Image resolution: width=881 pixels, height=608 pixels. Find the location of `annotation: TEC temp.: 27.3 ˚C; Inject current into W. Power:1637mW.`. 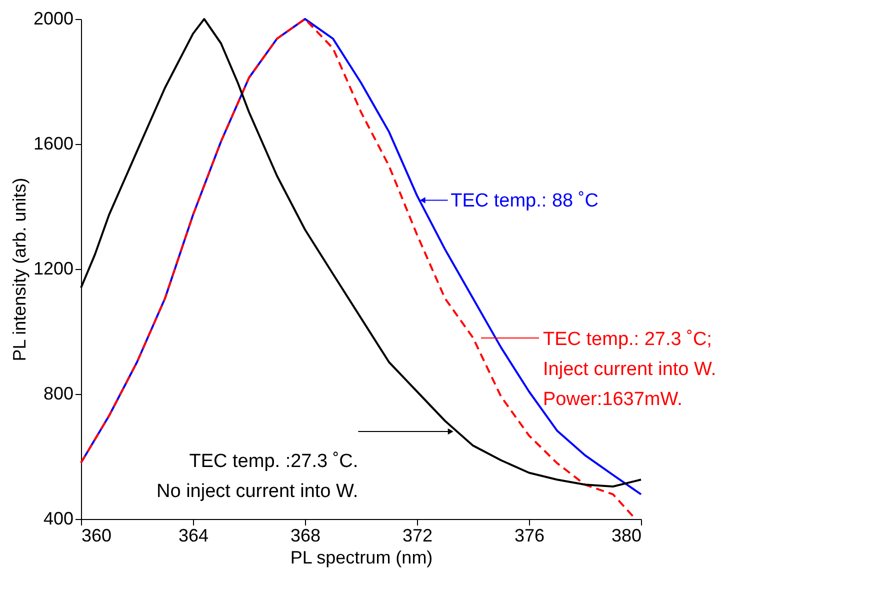

annotation: TEC temp.: 27.3 ˚C; Inject current into W. Power:1637mW. is located at coordinates (629, 369).